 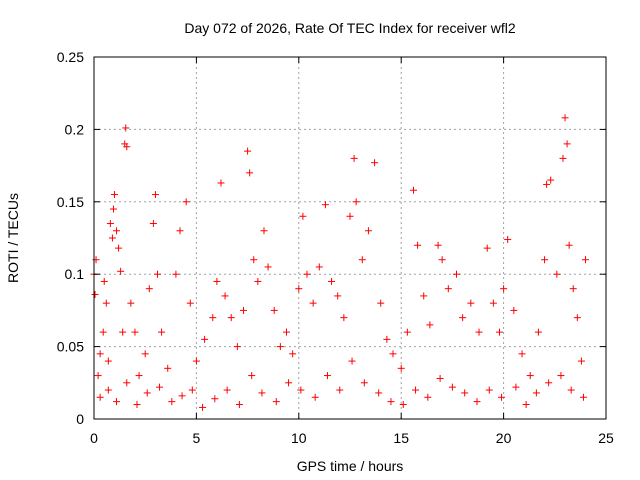 What do you see at coordinates (70, 202) in the screenshot?
I see `y-tick-label: 0.15` at bounding box center [70, 202].